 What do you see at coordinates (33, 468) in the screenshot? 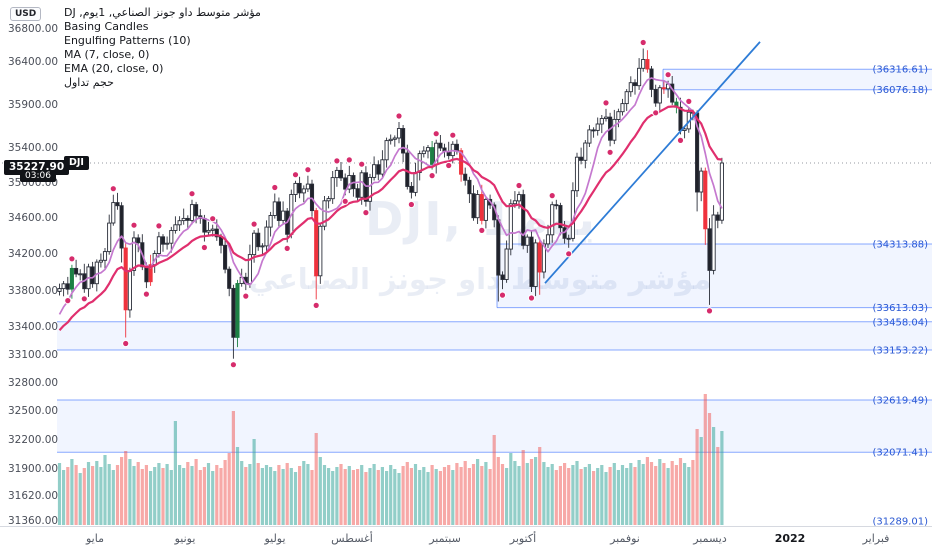
I see `price-tick: 31900.00` at bounding box center [33, 468].